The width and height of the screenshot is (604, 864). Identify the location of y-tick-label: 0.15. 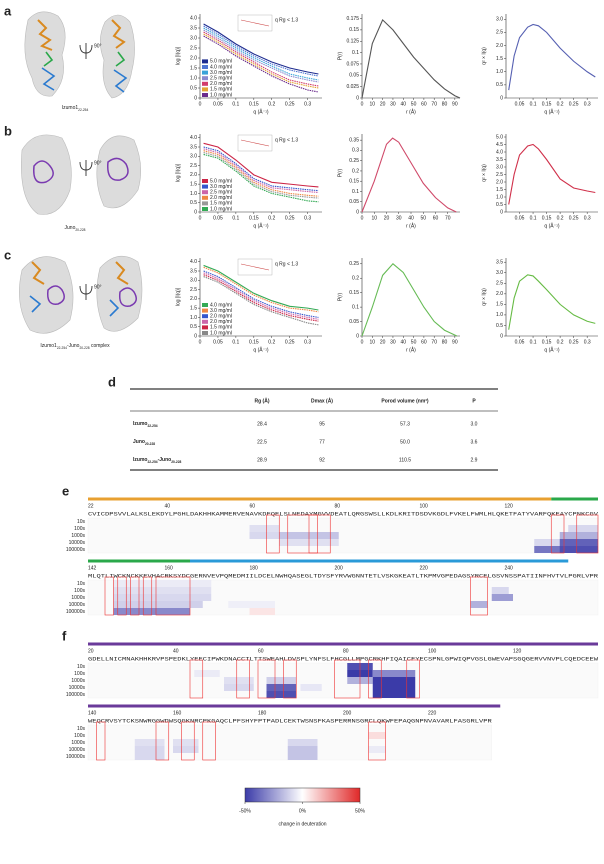
(354, 182).